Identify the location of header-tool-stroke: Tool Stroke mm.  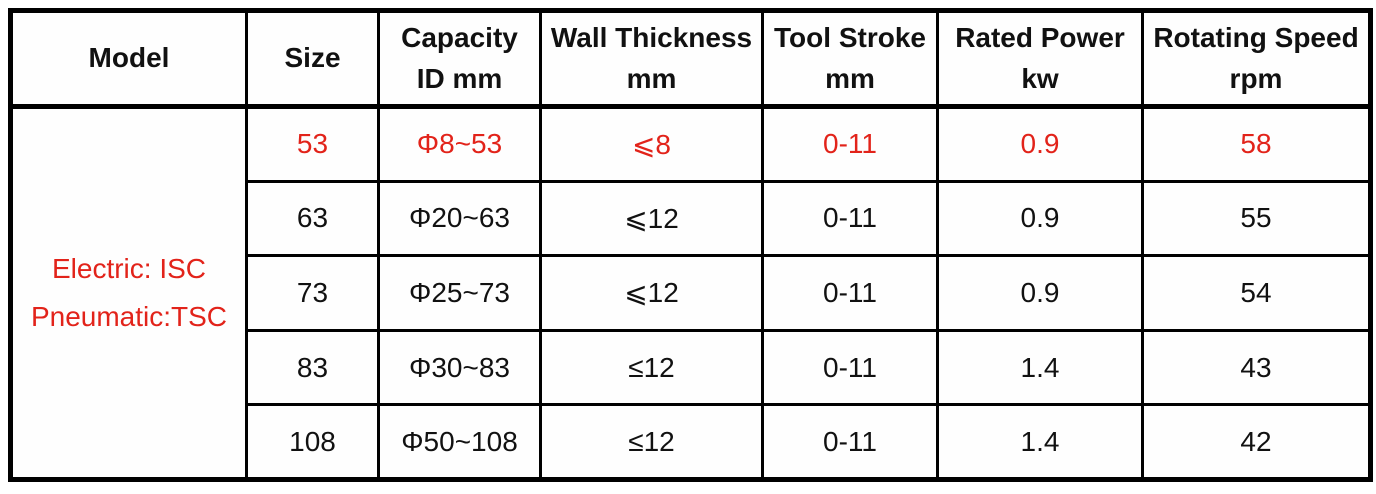
(850, 59).